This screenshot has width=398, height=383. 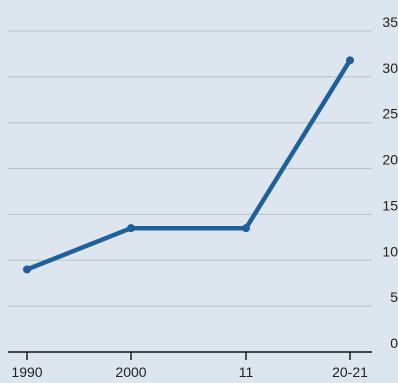 What do you see at coordinates (26, 372) in the screenshot?
I see `x-tick-label-0: 1990` at bounding box center [26, 372].